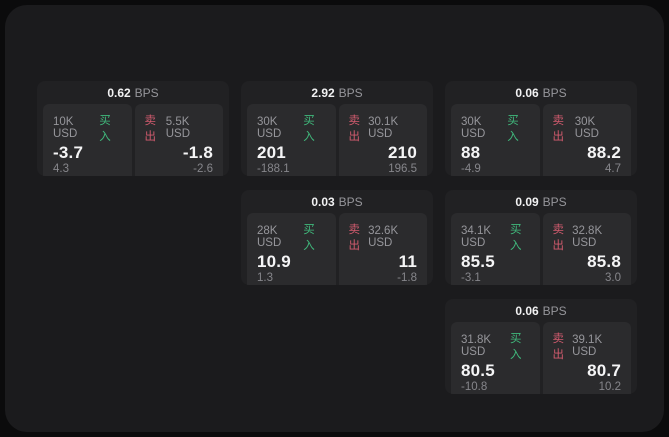  I want to click on buy-price-value: 80.5, so click(478, 370).